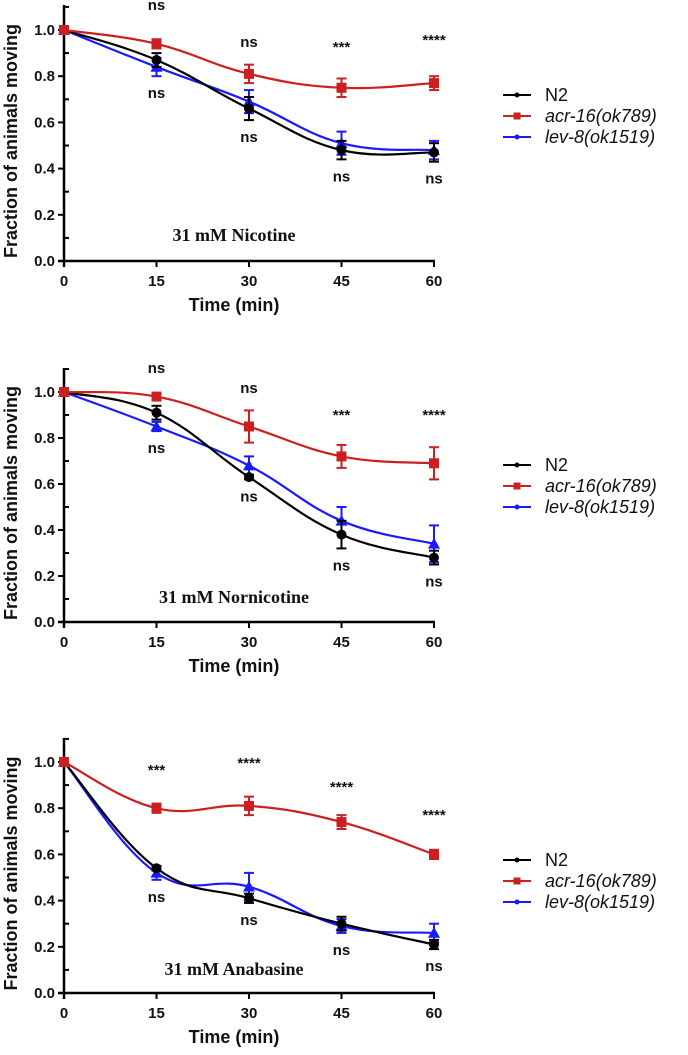 Image resolution: width=688 pixels, height=1055 pixels. What do you see at coordinates (234, 235) in the screenshot?
I see `panel-title: 31 mM Nicotine` at bounding box center [234, 235].